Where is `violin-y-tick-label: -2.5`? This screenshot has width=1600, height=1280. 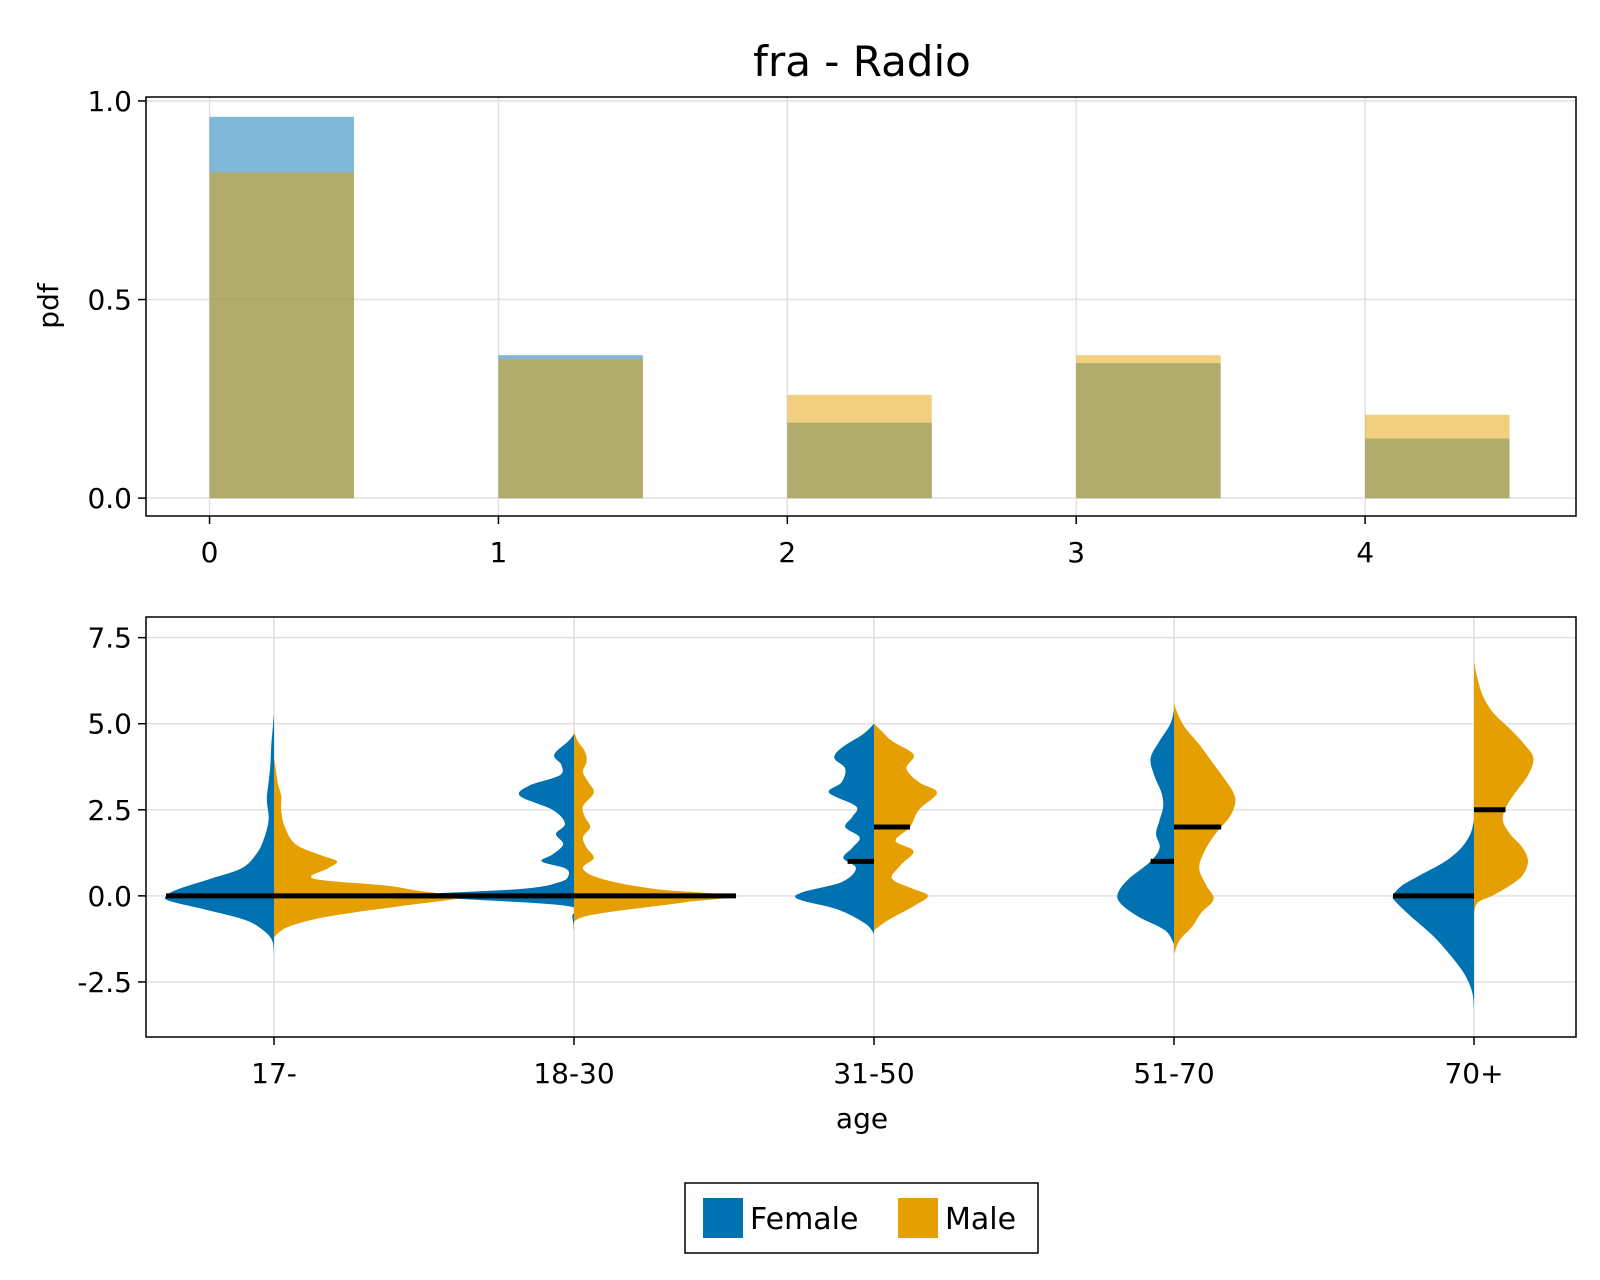 violin-y-tick-label: -2.5 is located at coordinates (104, 982).